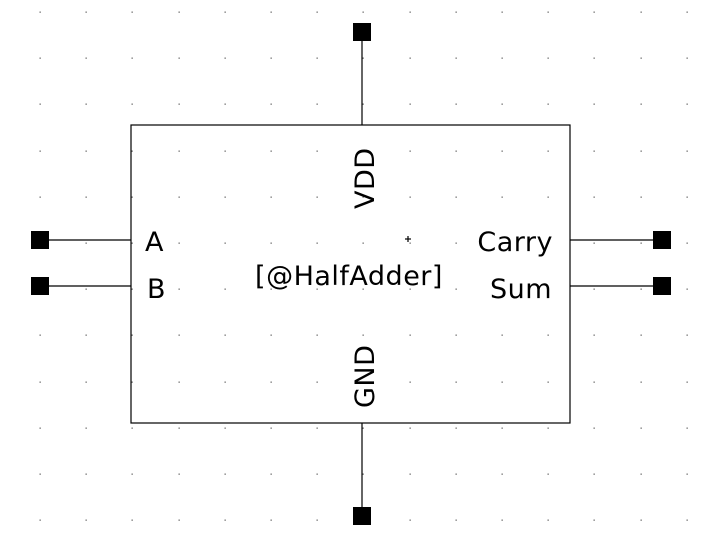  What do you see at coordinates (362, 516) in the screenshot?
I see `pin-gnd-terminal` at bounding box center [362, 516].